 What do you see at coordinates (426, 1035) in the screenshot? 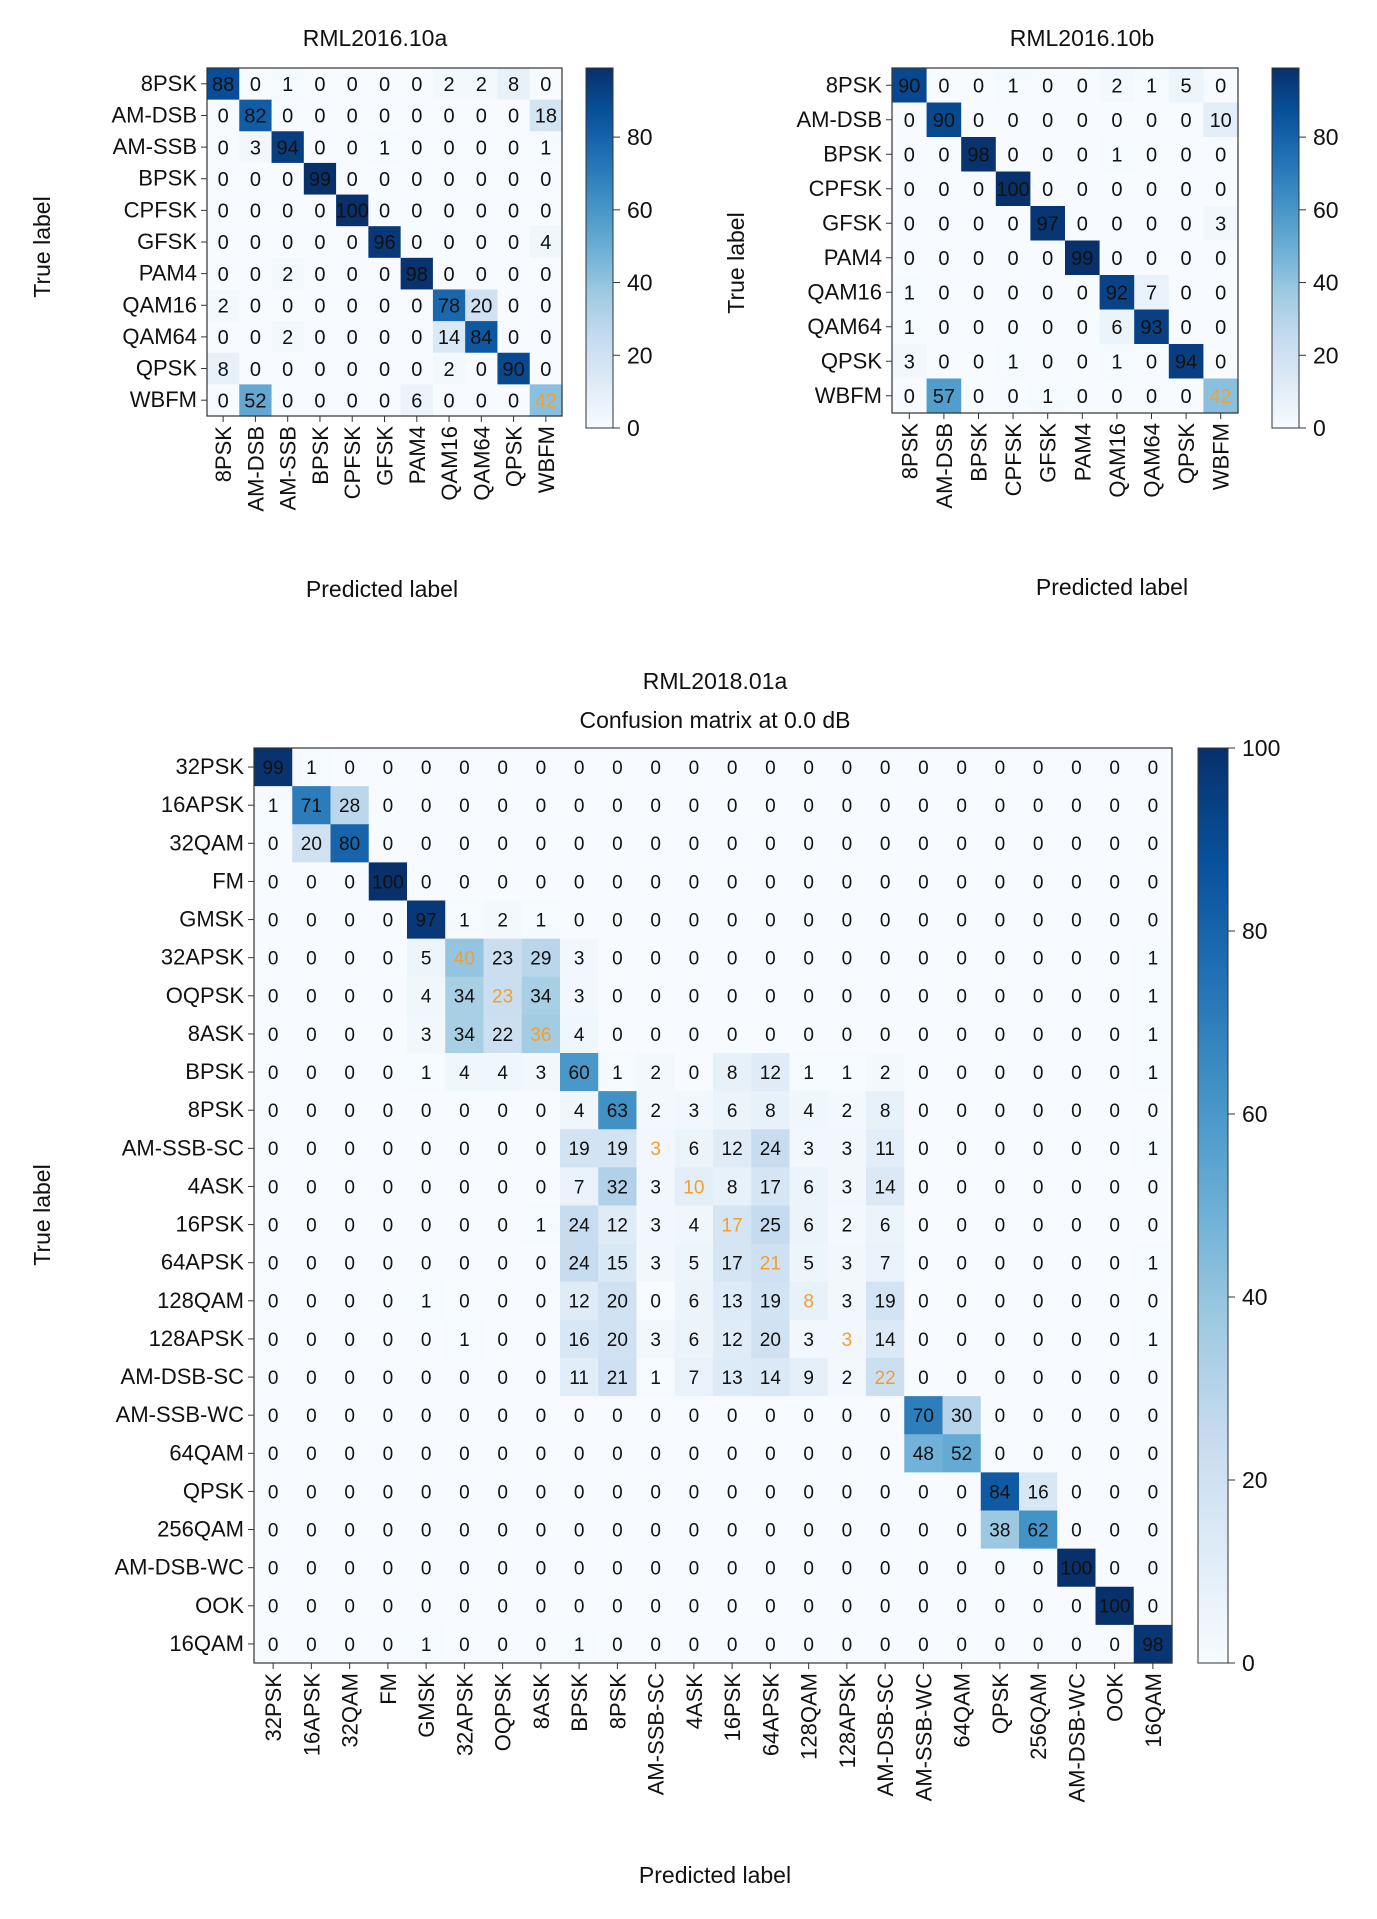
I see `cell-value-r7-c4: 3` at bounding box center [426, 1035].